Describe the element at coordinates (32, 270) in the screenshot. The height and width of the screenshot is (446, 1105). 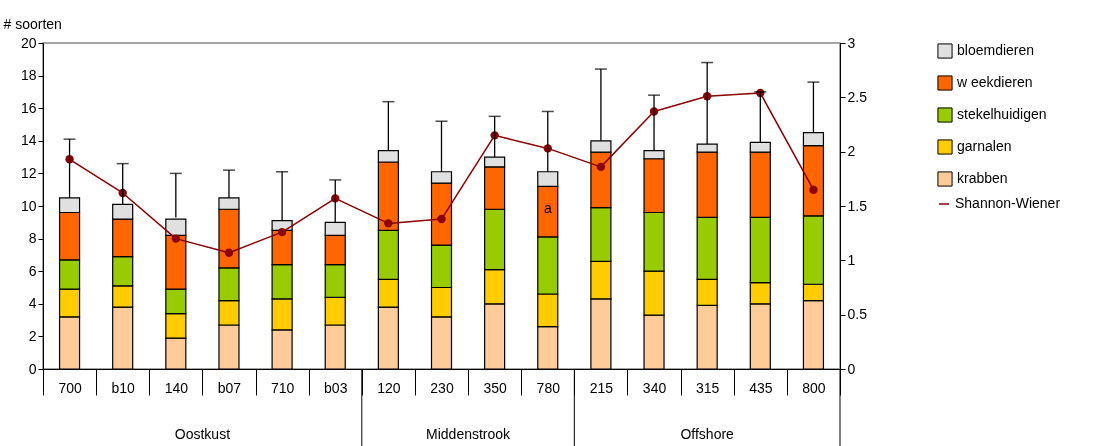
I see `y-tick-label: 6` at that location.